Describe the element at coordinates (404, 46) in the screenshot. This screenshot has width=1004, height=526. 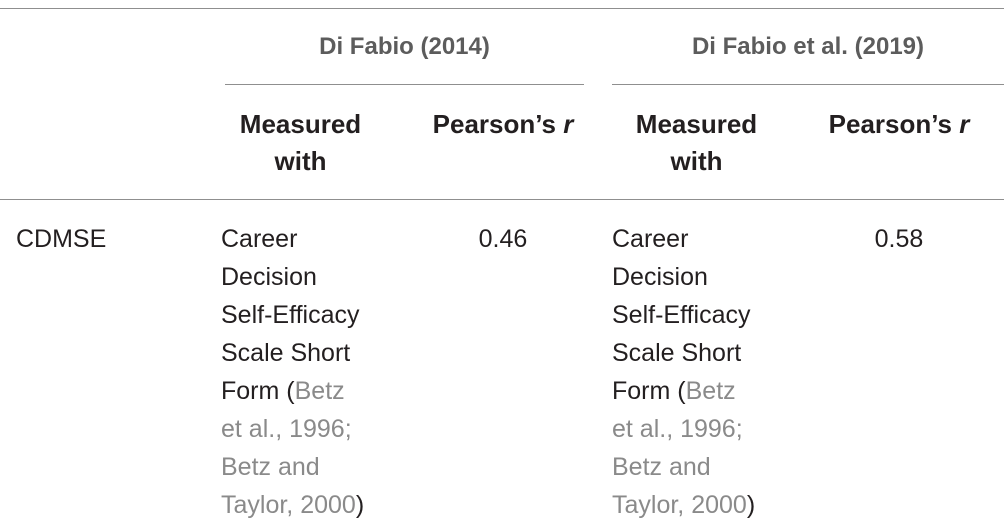
I see `group-header-di-fabio-2014: Di Fabio (2014)` at that location.